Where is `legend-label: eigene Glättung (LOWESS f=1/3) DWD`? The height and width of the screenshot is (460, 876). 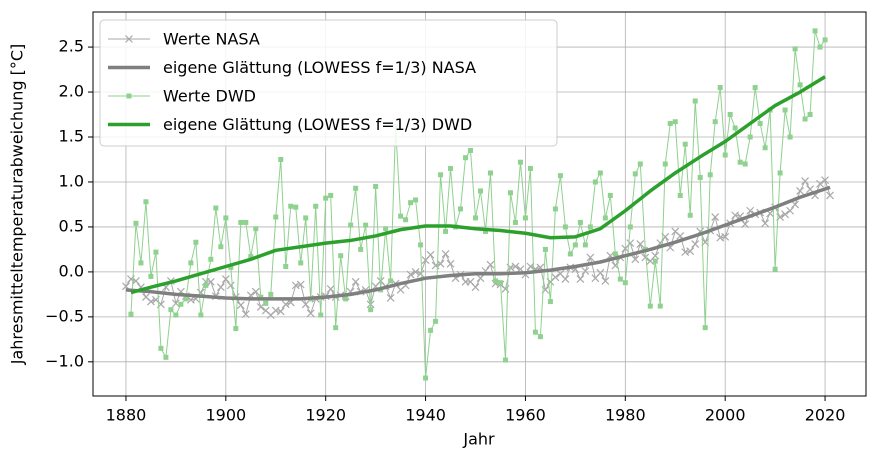 legend-label: eigene Glättung (LOWESS f=1/3) DWD is located at coordinates (317, 124).